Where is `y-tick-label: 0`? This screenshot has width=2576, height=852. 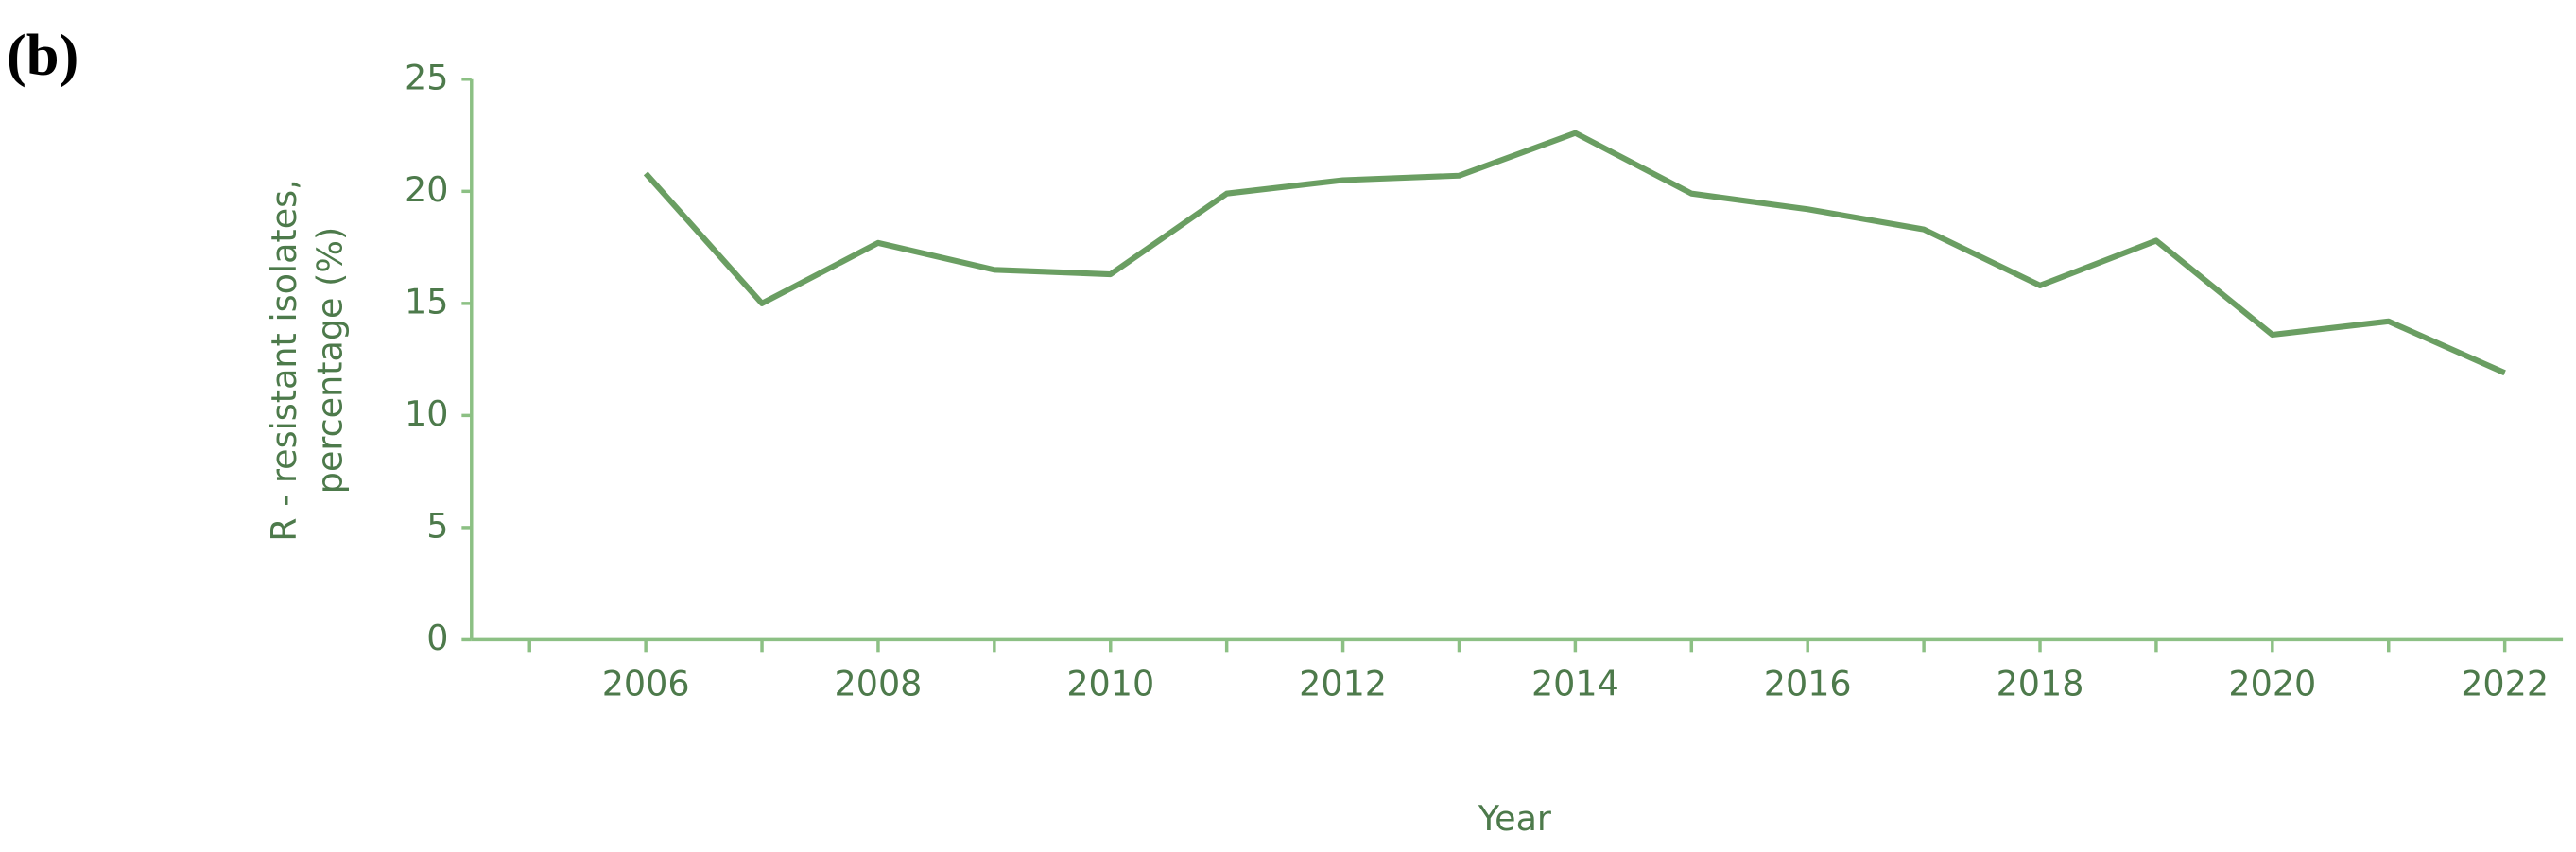 y-tick-label: 0 is located at coordinates (437, 638).